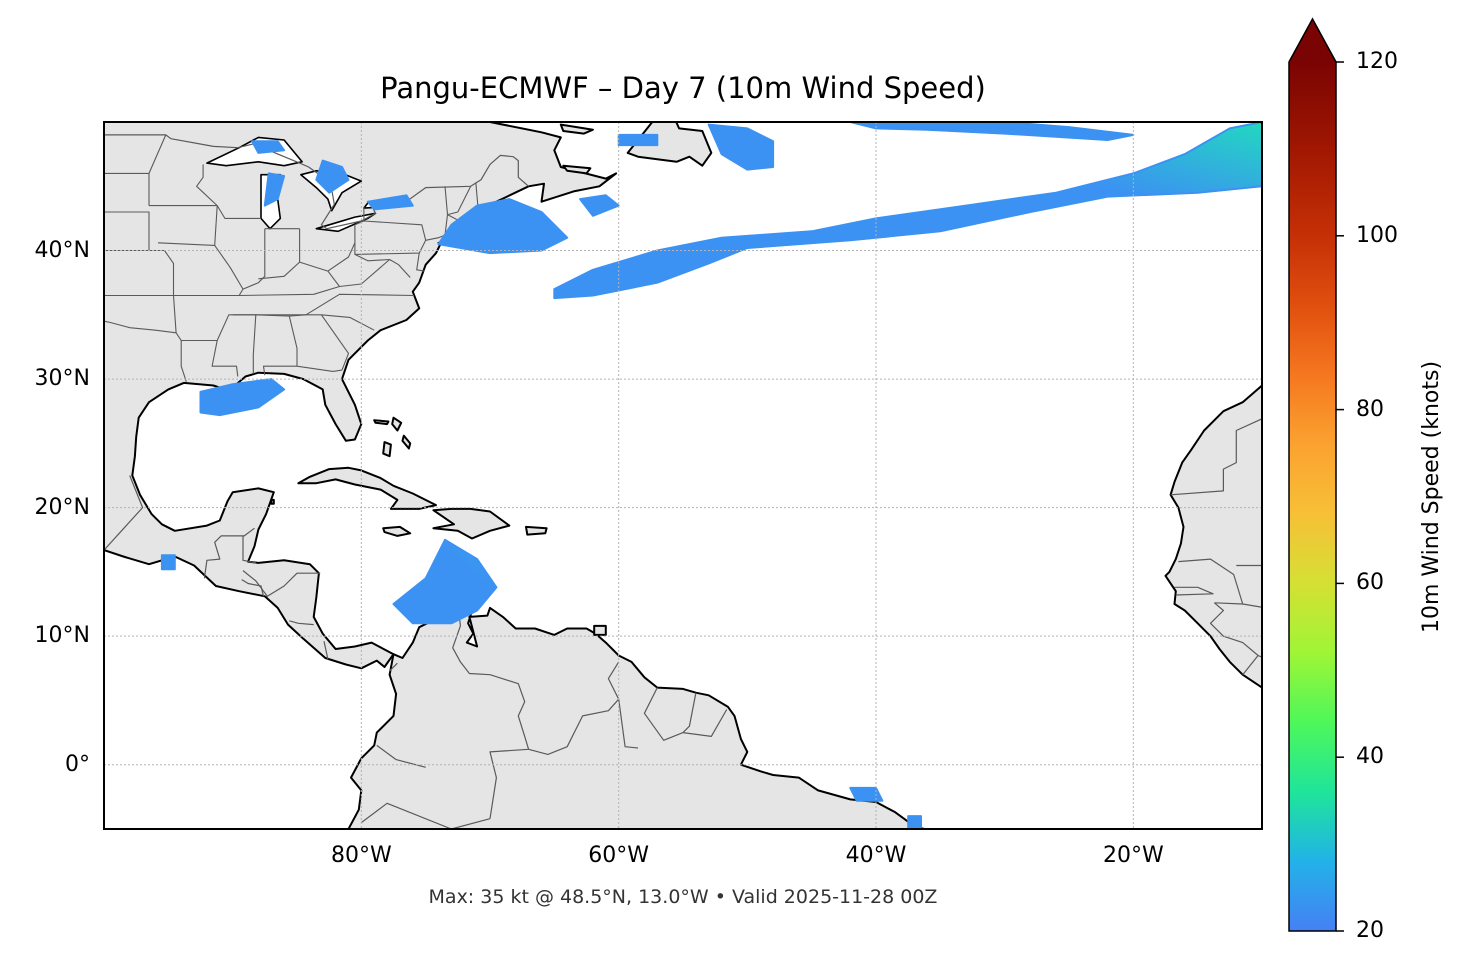  I want to click on colorbar, so click(1316, 474).